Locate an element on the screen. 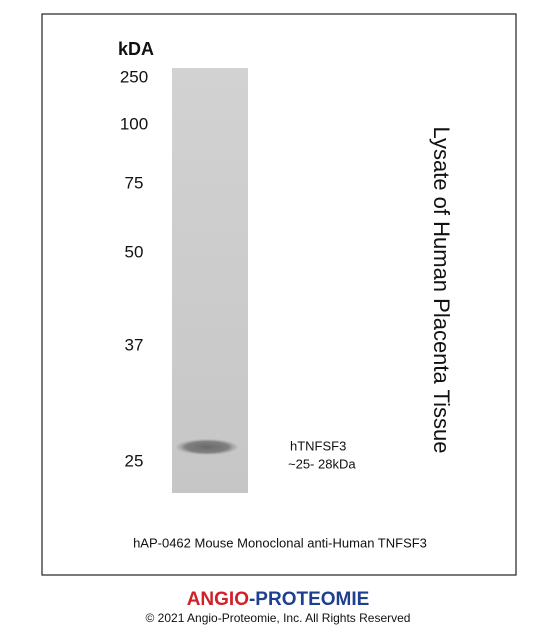  marker: 75 is located at coordinates (134, 182).